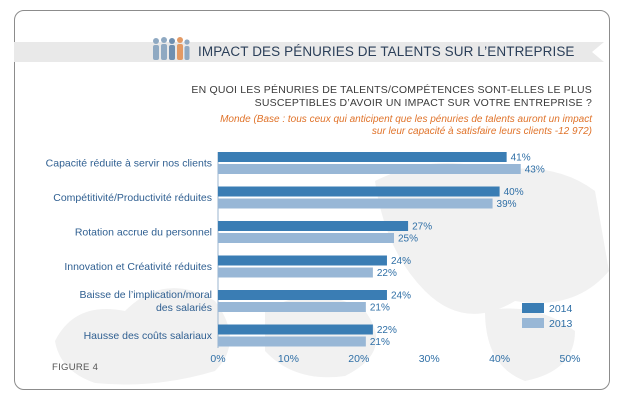 The height and width of the screenshot is (401, 624). I want to click on x-tick-label: 10%, so click(288, 359).